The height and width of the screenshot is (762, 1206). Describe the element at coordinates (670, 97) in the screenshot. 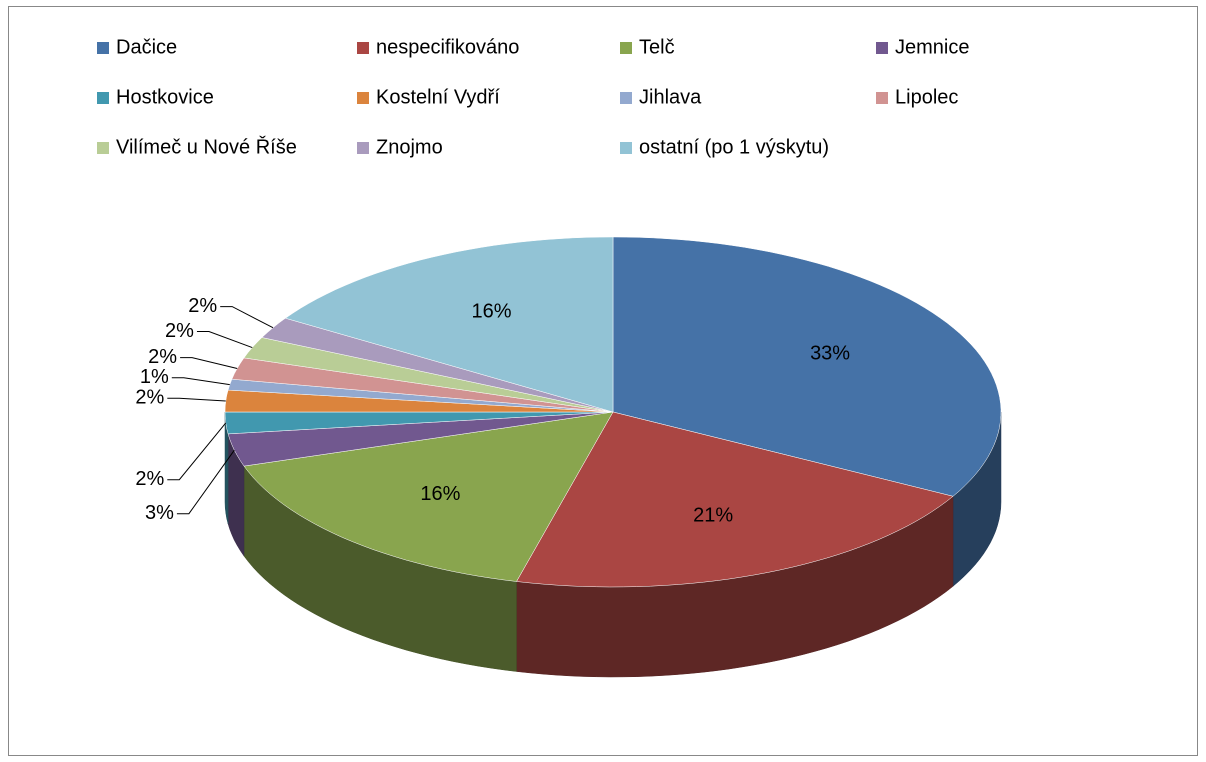

I see `legend-label: Jihlava` at that location.